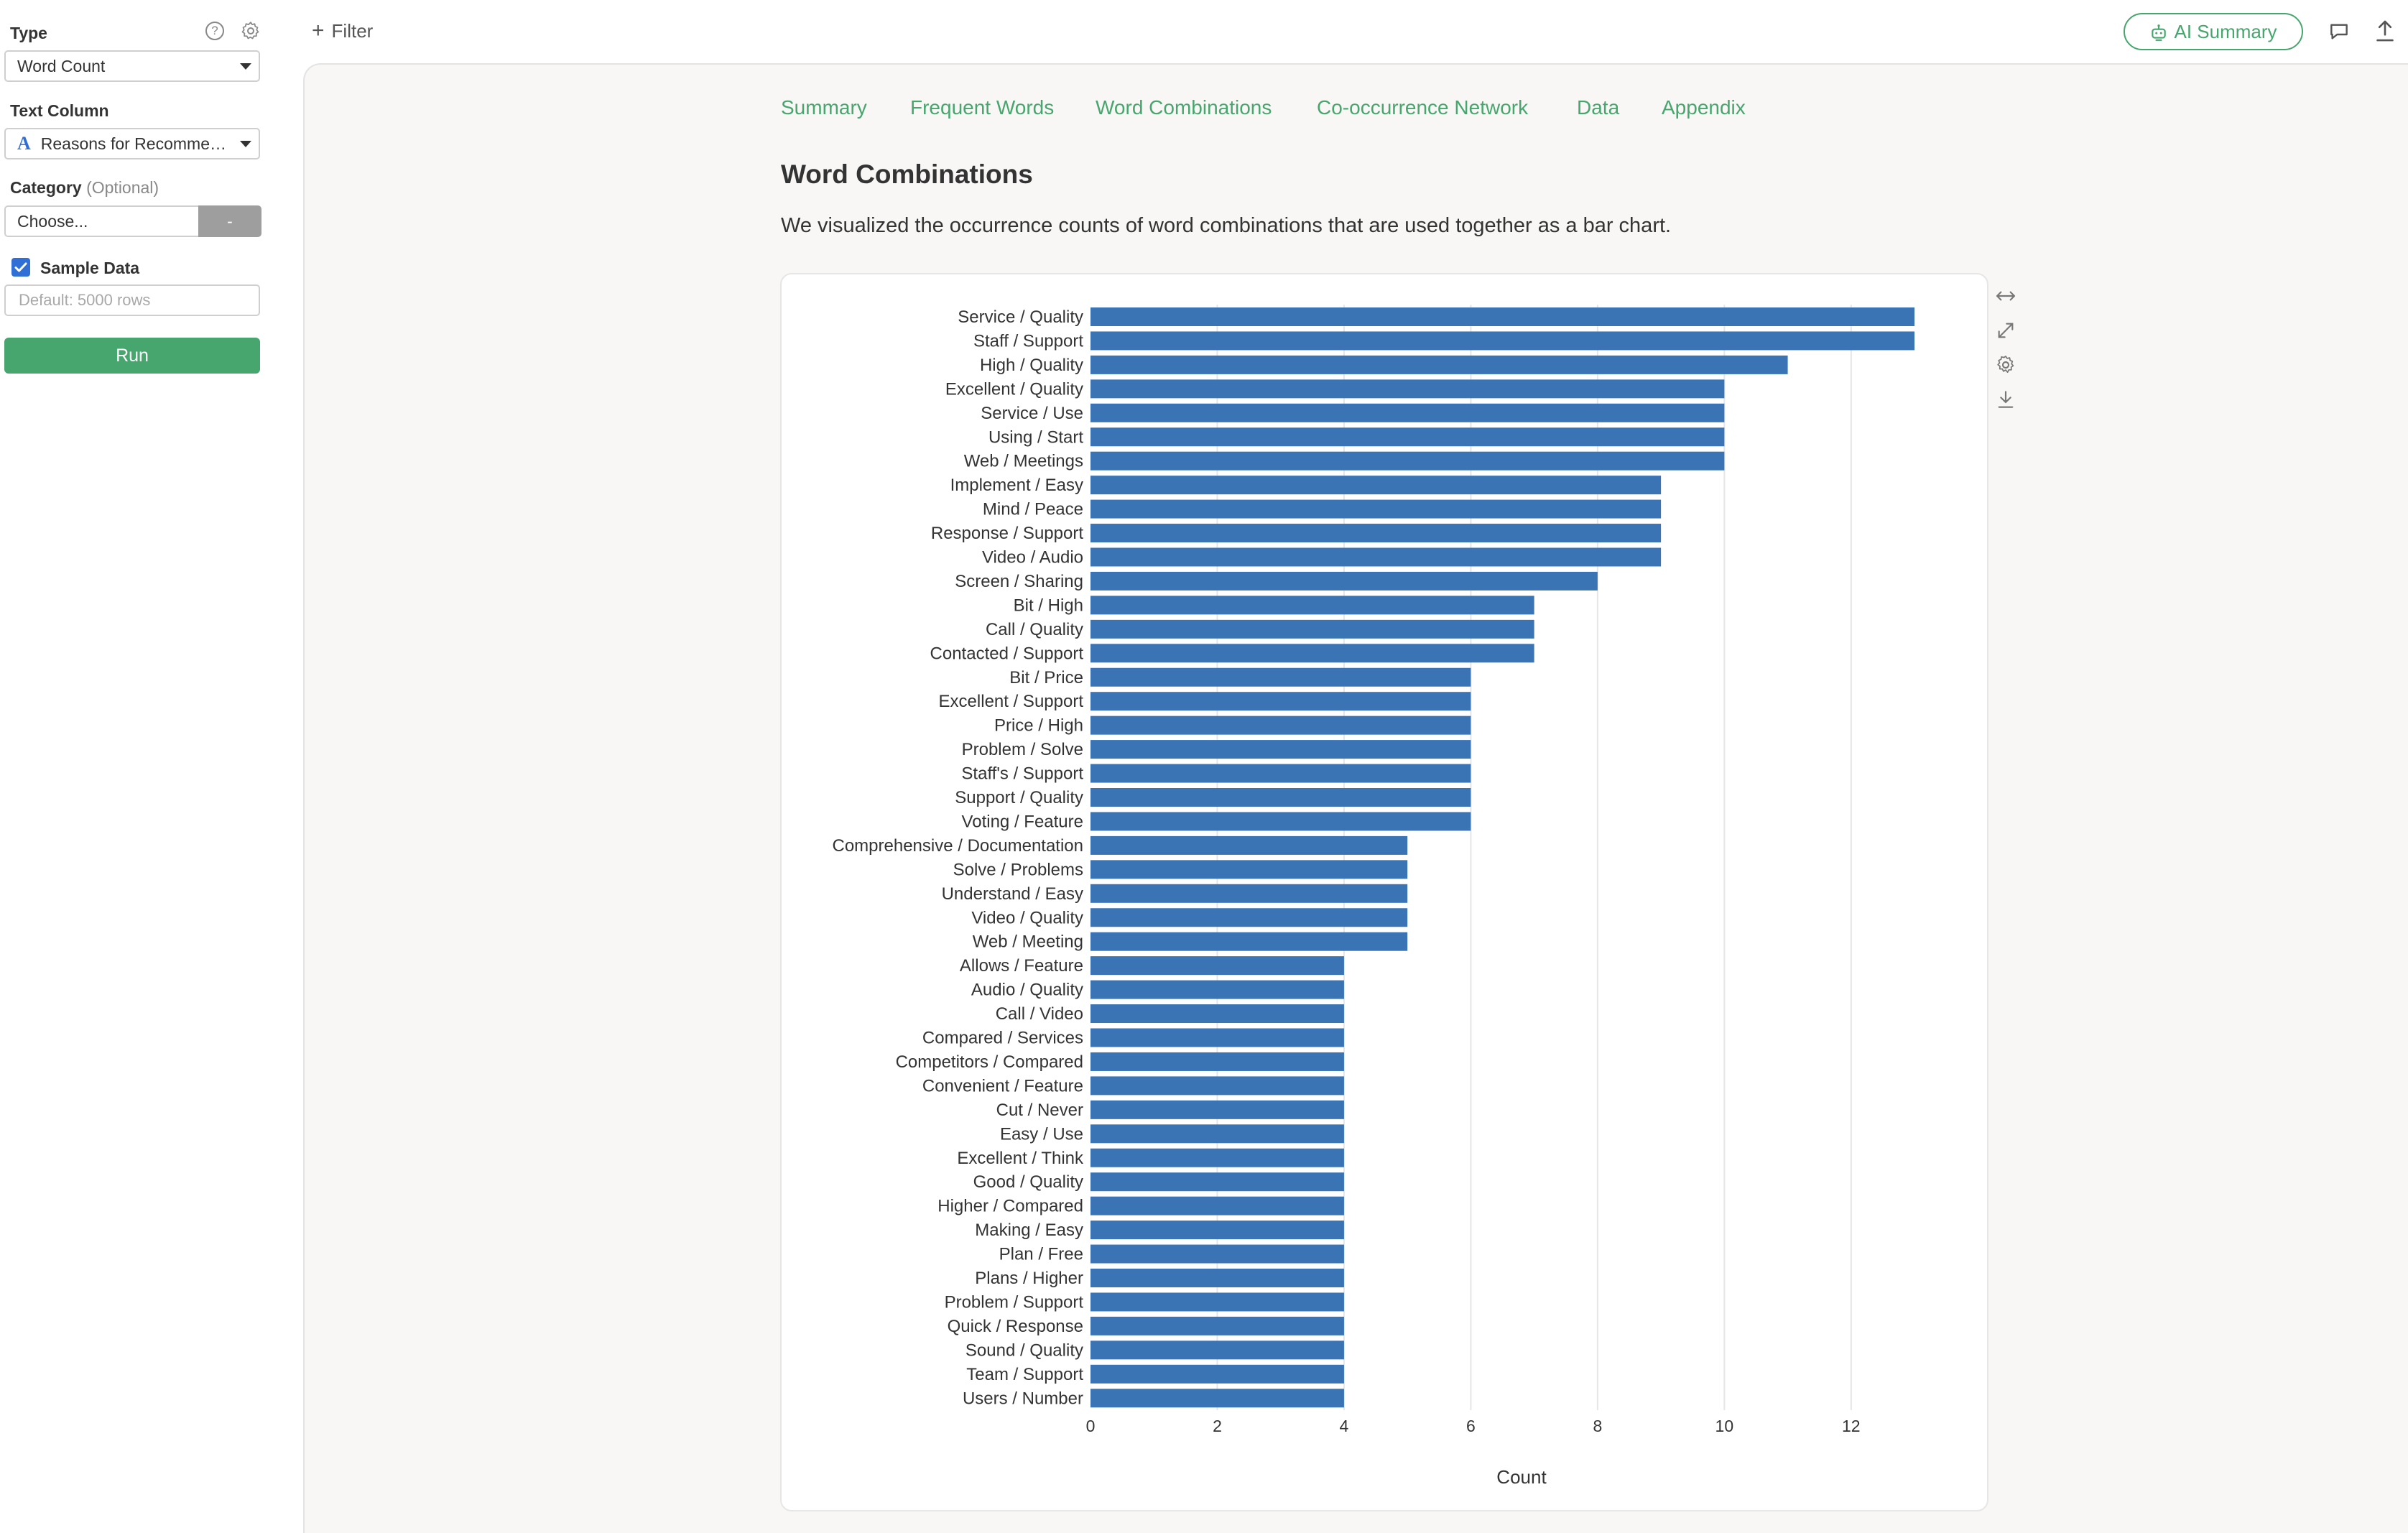 This screenshot has width=2408, height=1533. What do you see at coordinates (1724, 1426) in the screenshot?
I see `x-tick-label: 10` at bounding box center [1724, 1426].